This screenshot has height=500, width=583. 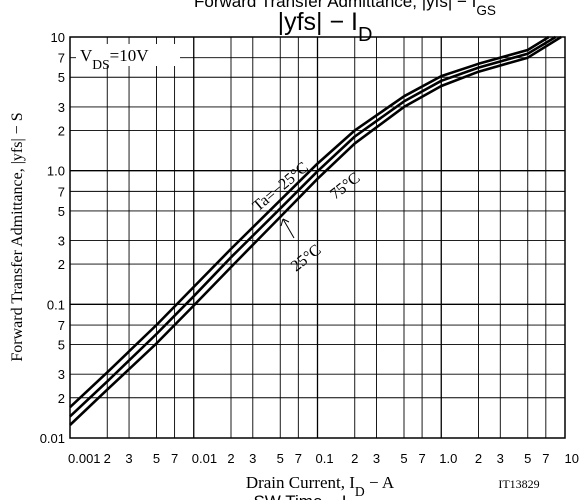 What do you see at coordinates (307, 217) in the screenshot?
I see `curve-annotations: Ta=−25°C 75°C25°C` at bounding box center [307, 217].